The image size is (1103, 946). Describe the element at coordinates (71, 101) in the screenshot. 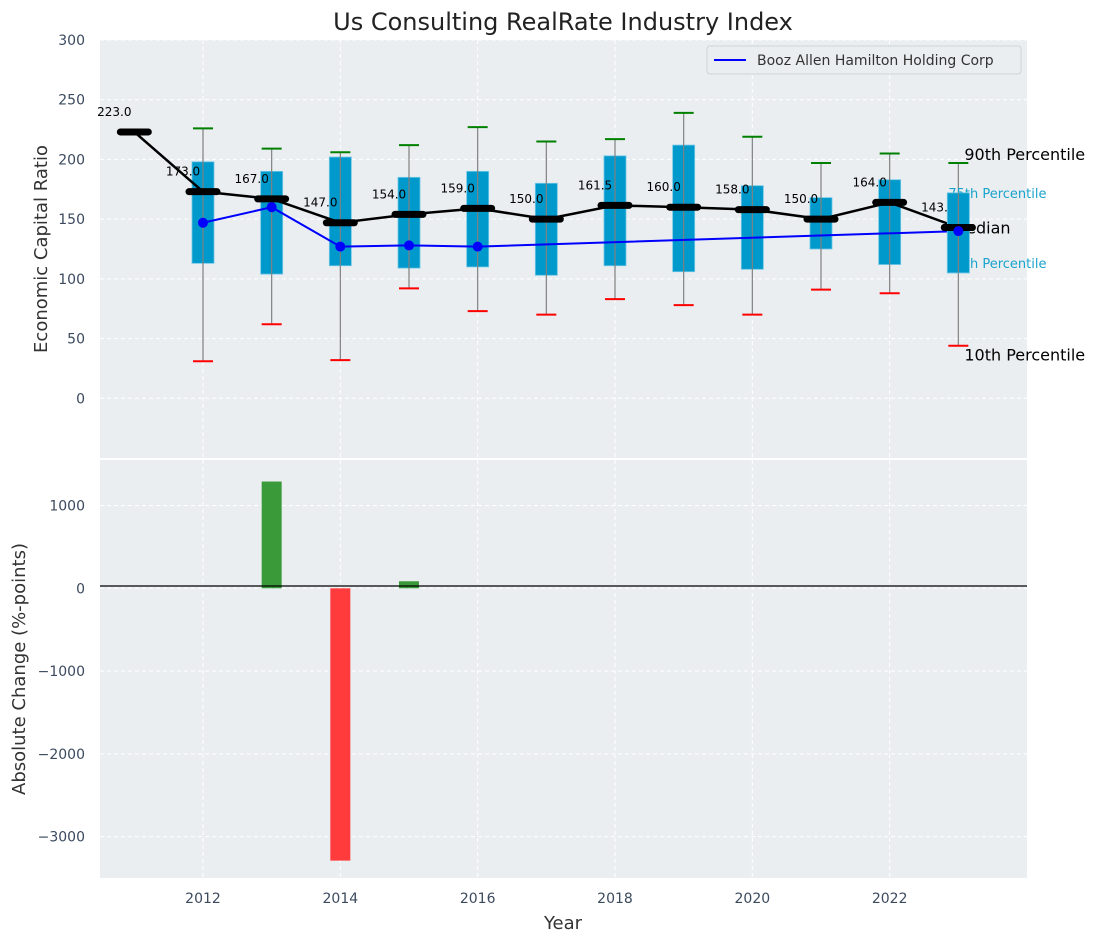

I see `top-y-tick-label: 250` at that location.